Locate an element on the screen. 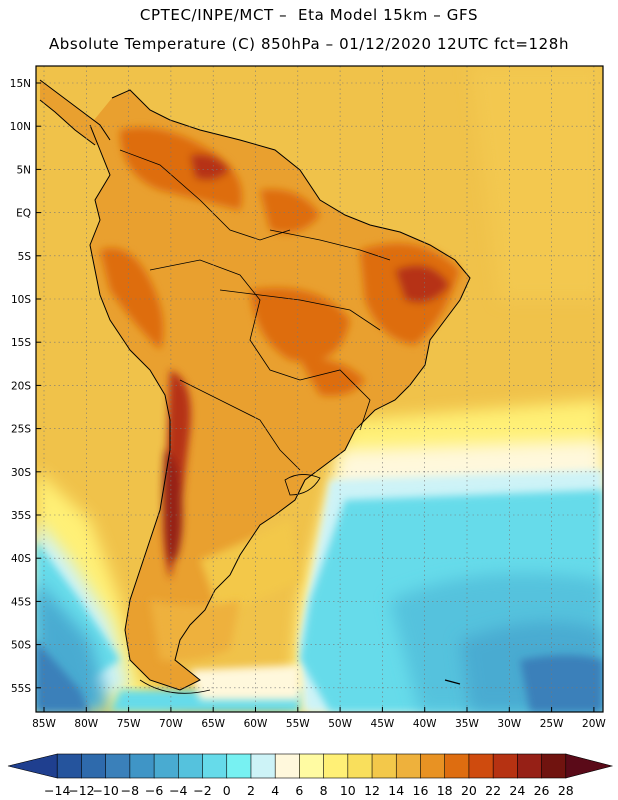 This screenshot has height=800, width=618. lon-label: 85W is located at coordinates (44, 724).